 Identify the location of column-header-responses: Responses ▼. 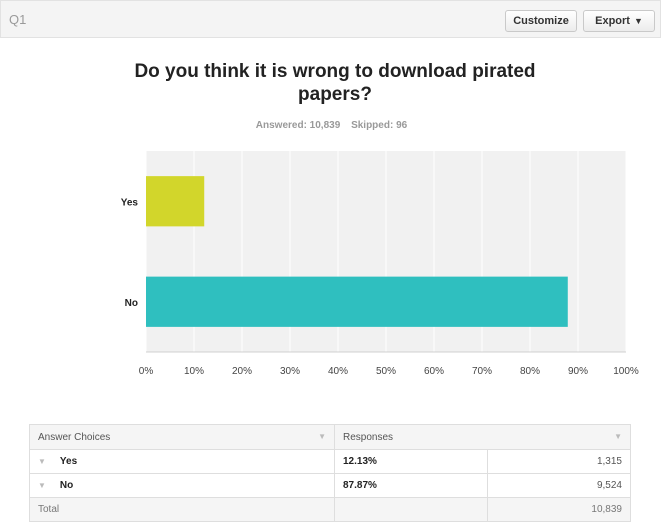
(482, 437).